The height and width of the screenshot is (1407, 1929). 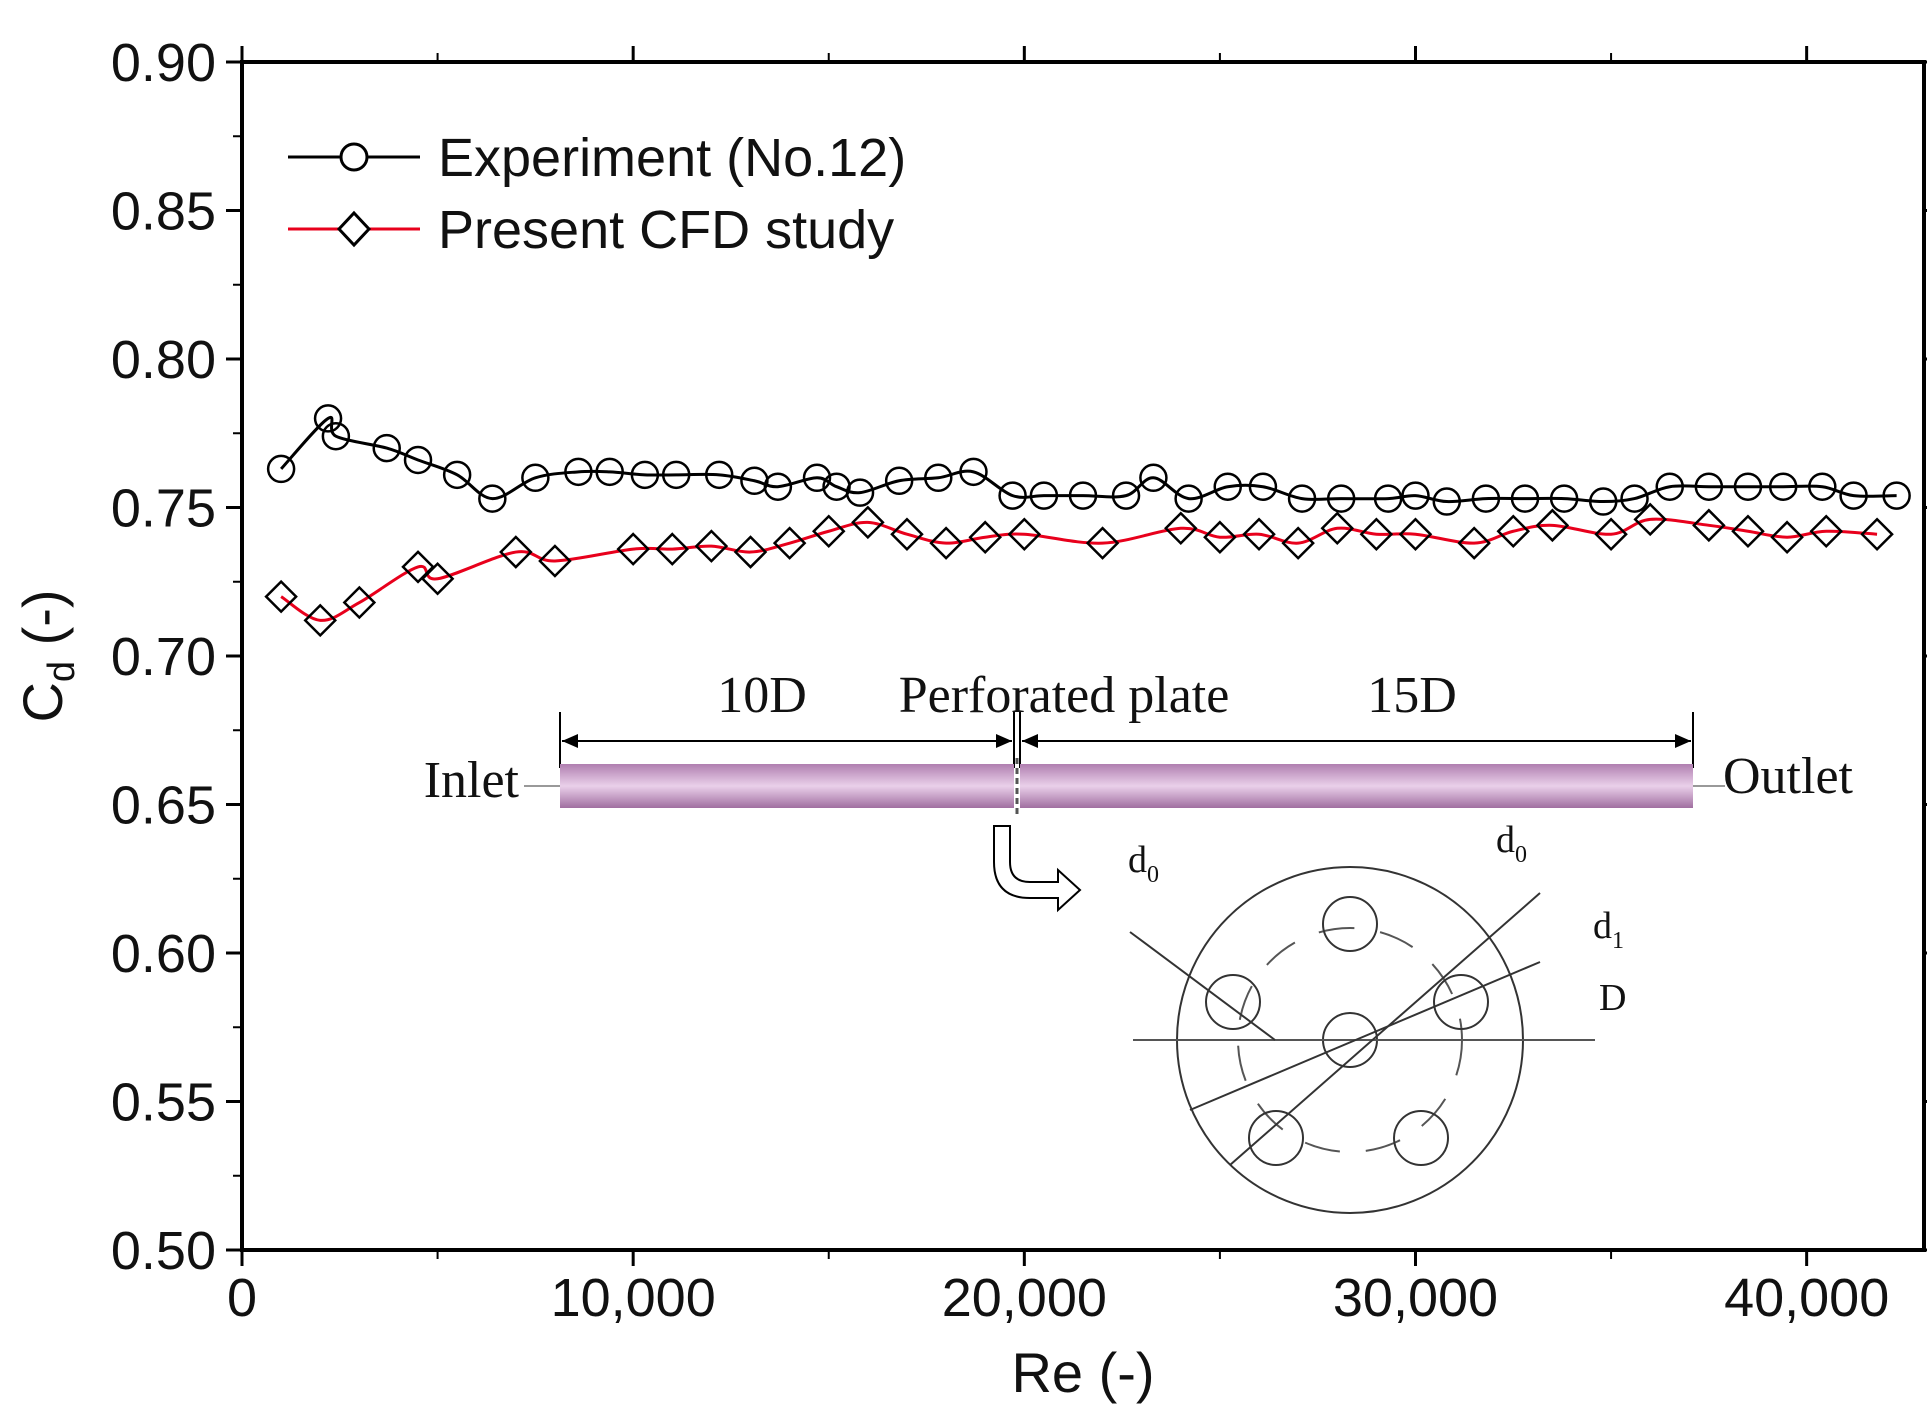 What do you see at coordinates (787, 786) in the screenshot?
I see `pipe-upstream` at bounding box center [787, 786].